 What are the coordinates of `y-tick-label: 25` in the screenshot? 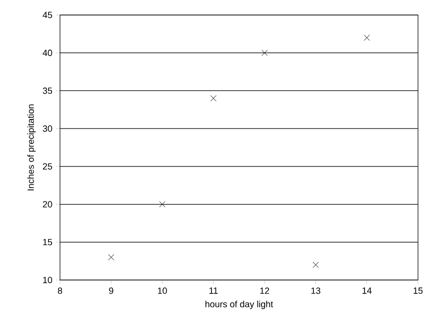 It's located at (47, 166).